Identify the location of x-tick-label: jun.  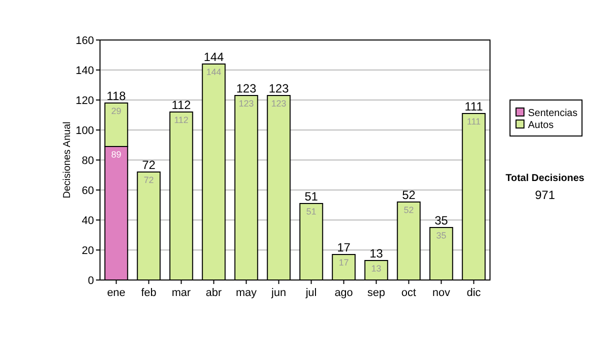
(278, 293).